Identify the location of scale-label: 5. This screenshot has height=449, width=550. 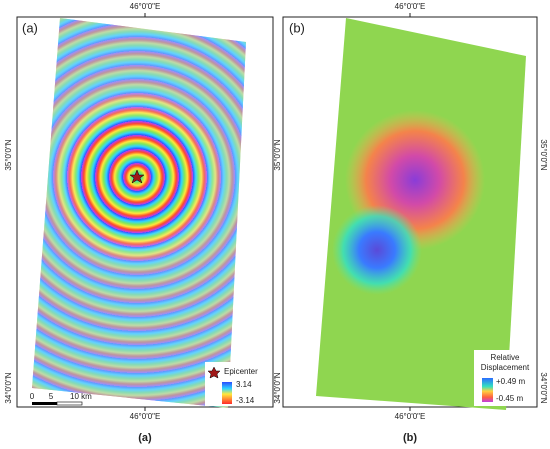
(51, 396).